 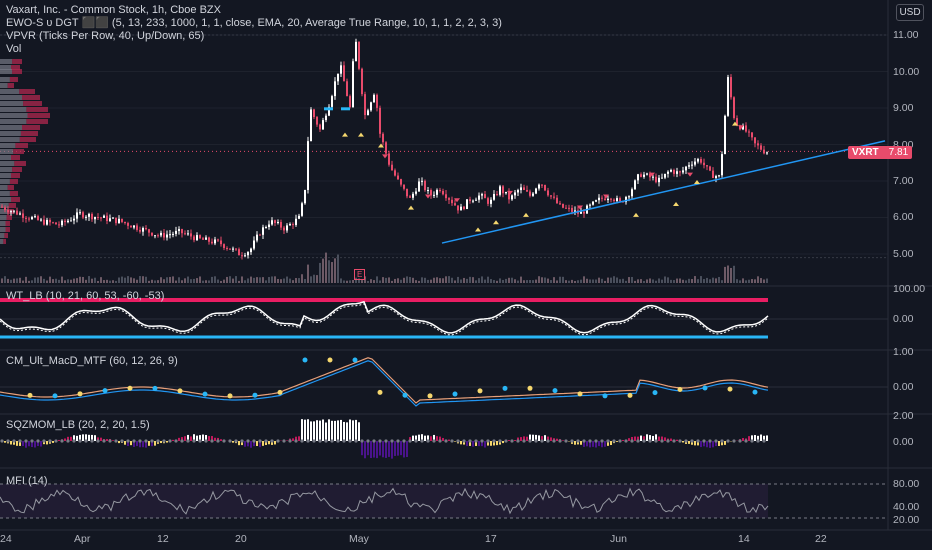 What do you see at coordinates (444, 318) in the screenshot?
I see `wt-pane` at bounding box center [444, 318].